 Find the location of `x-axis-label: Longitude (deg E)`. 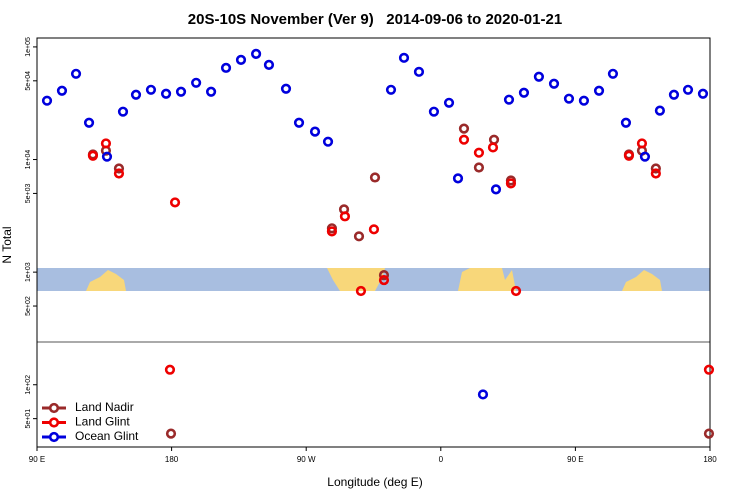

x-axis-label: Longitude (deg E) is located at coordinates (374, 482).